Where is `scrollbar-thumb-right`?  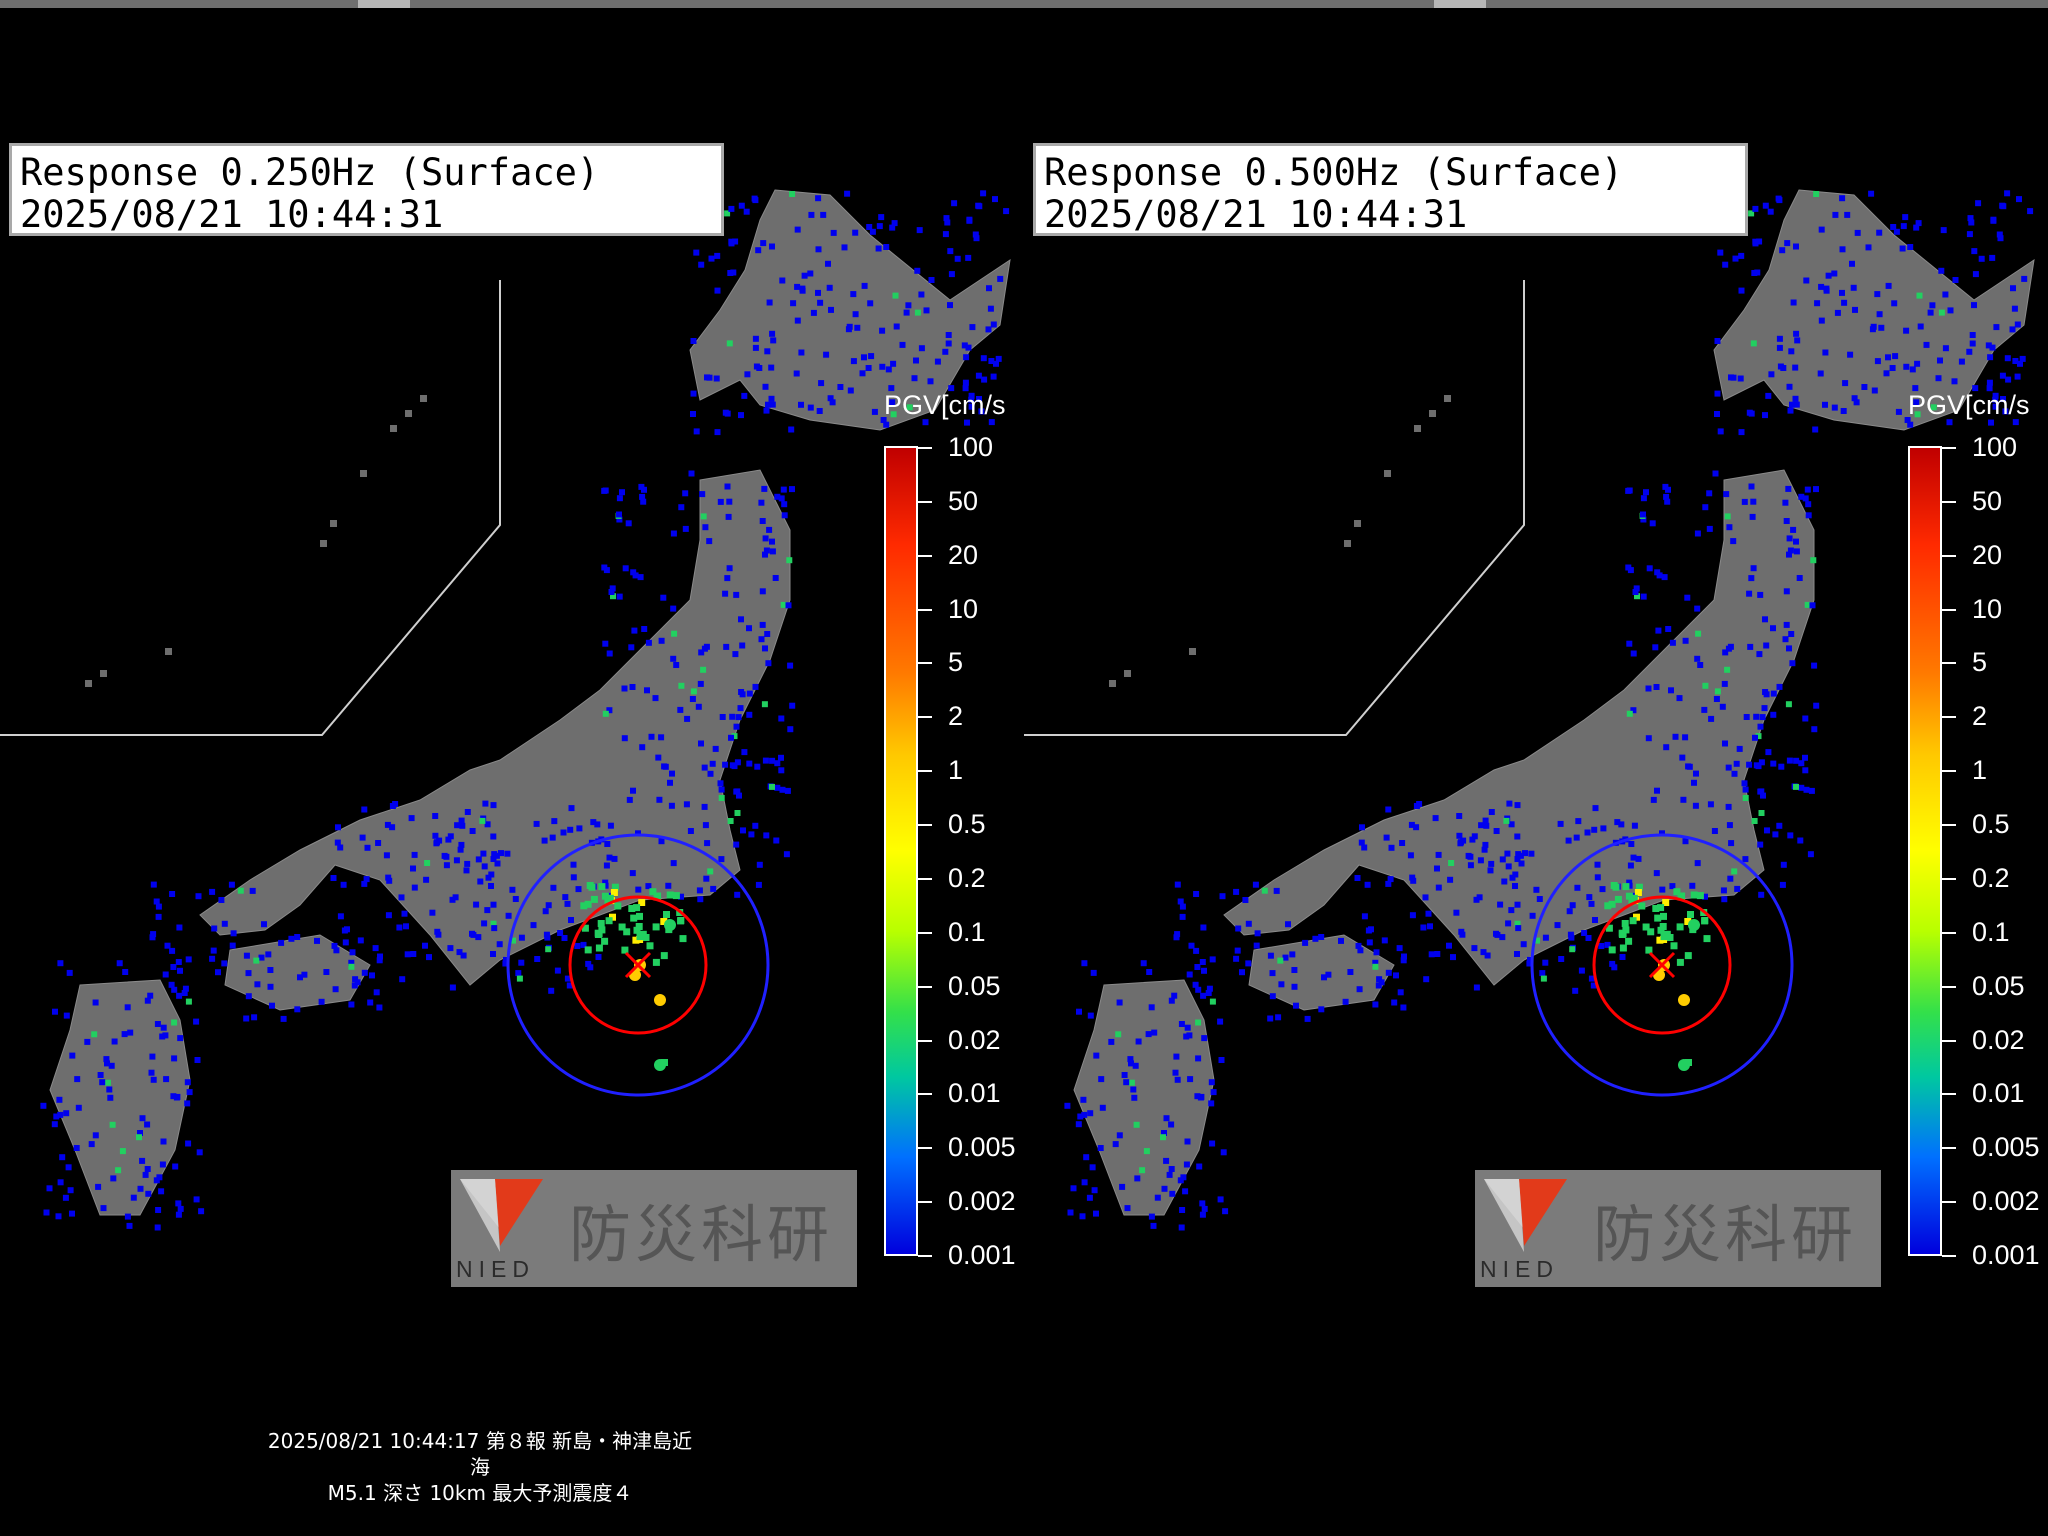
scrollbar-thumb-right is located at coordinates (1460, 4).